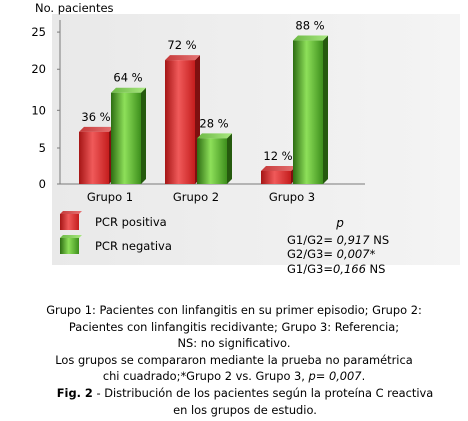  What do you see at coordinates (74, 392) in the screenshot?
I see `figure-label: Fig. 2` at bounding box center [74, 392].